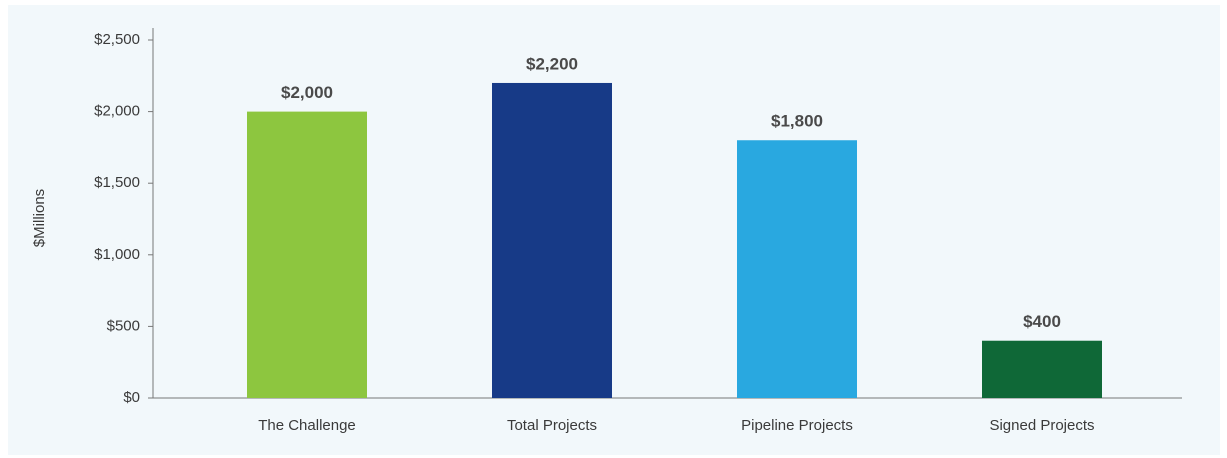 This screenshot has height=458, width=1227. What do you see at coordinates (131, 397) in the screenshot?
I see `y-tick-label: $0` at bounding box center [131, 397].